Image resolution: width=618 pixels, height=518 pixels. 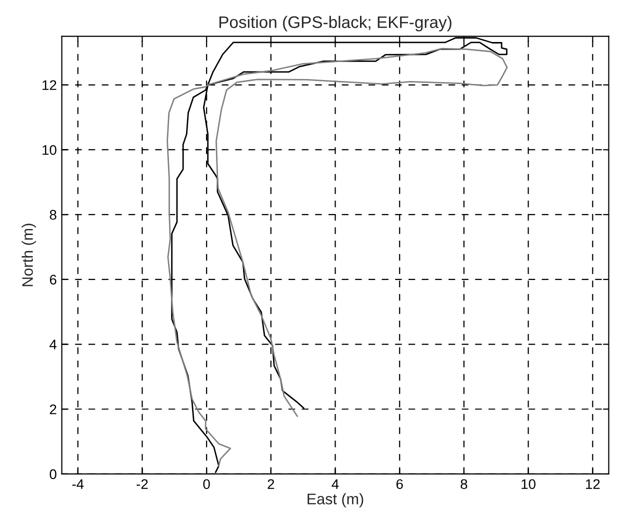 I want to click on chart-title: Position (GPS-black; EKF-gray), so click(x=335, y=24).